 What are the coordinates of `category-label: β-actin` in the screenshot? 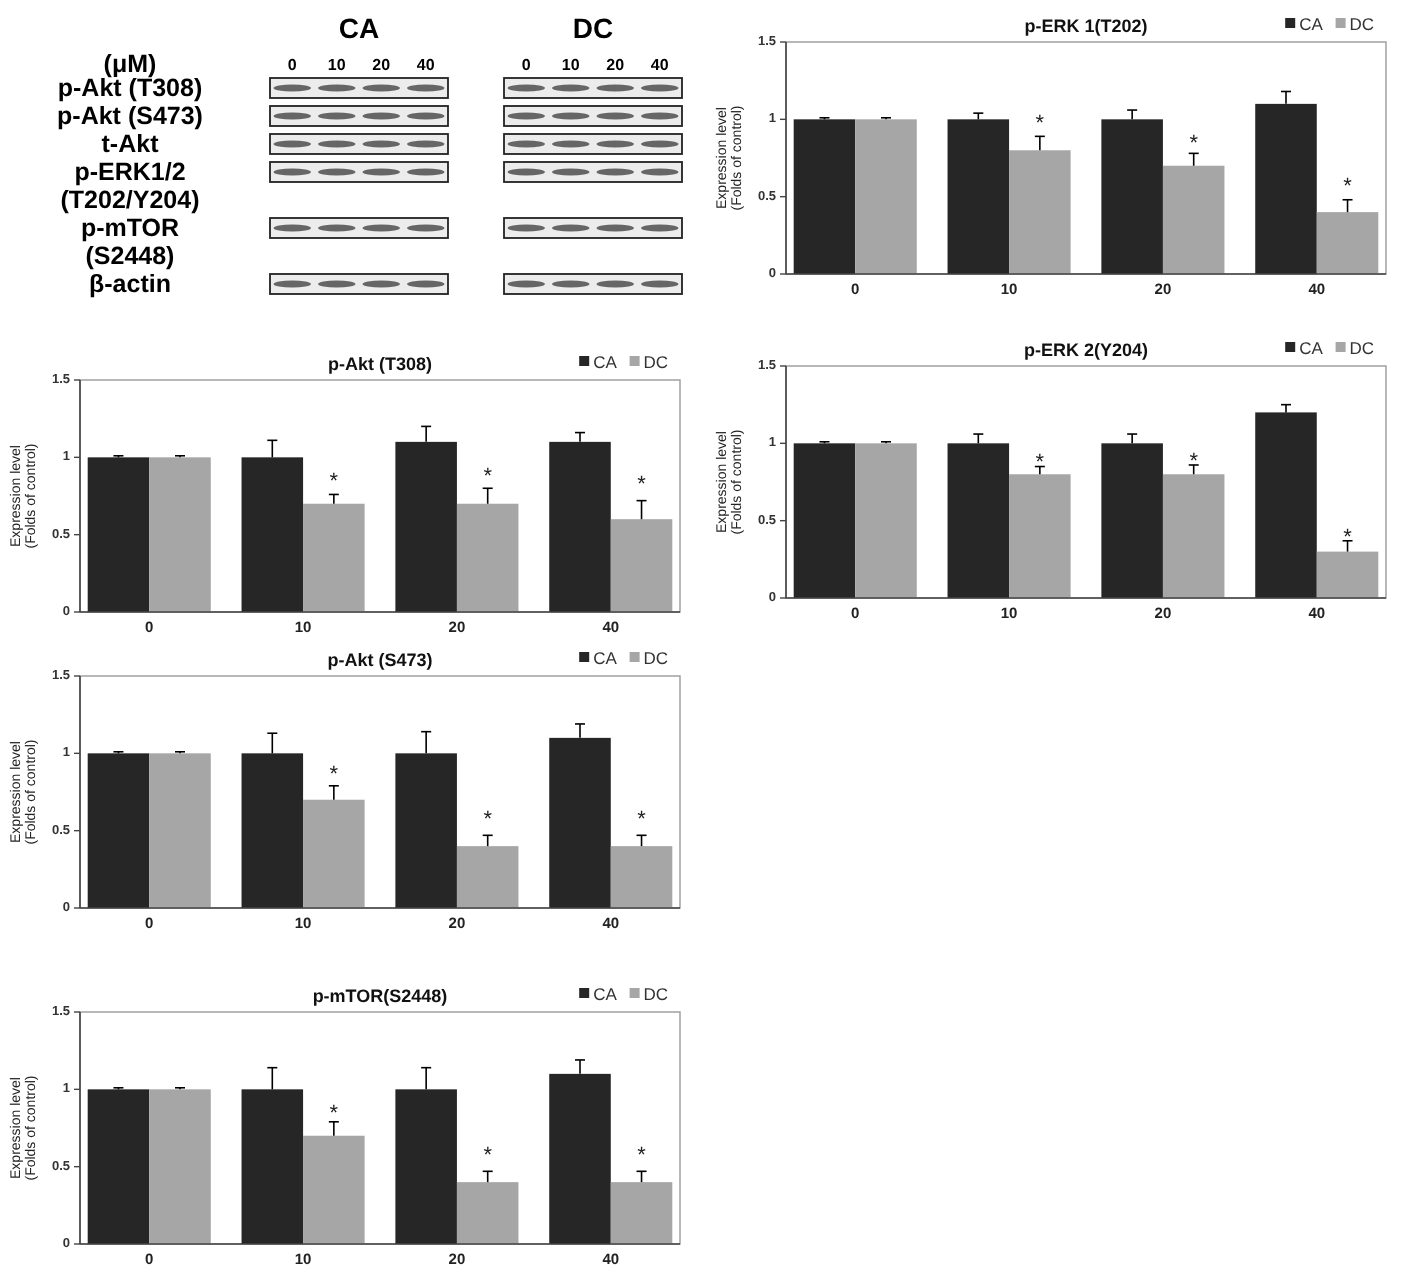 It's located at (130, 284).